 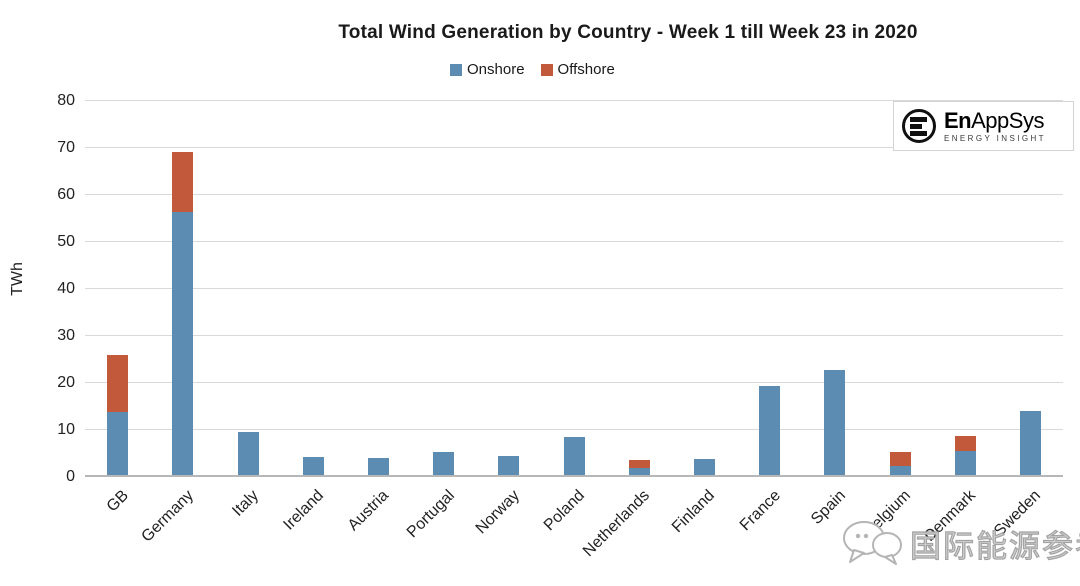 What do you see at coordinates (994, 120) in the screenshot?
I see `logo-brand-name: EnAppSys` at bounding box center [994, 120].